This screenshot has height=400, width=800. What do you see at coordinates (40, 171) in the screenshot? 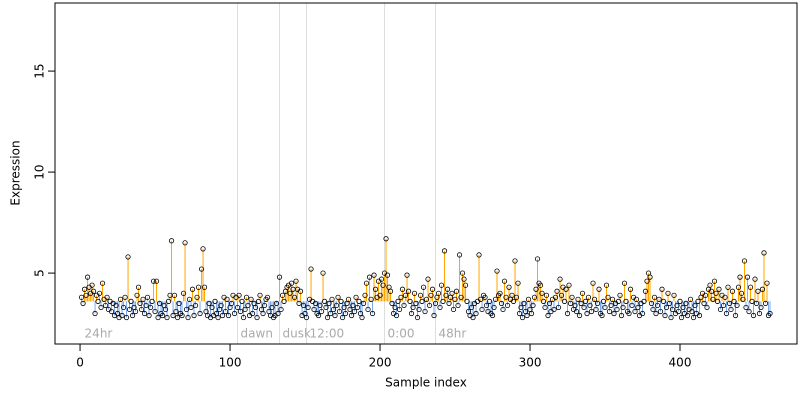
I see `y-tick-label: 10` at bounding box center [40, 171].